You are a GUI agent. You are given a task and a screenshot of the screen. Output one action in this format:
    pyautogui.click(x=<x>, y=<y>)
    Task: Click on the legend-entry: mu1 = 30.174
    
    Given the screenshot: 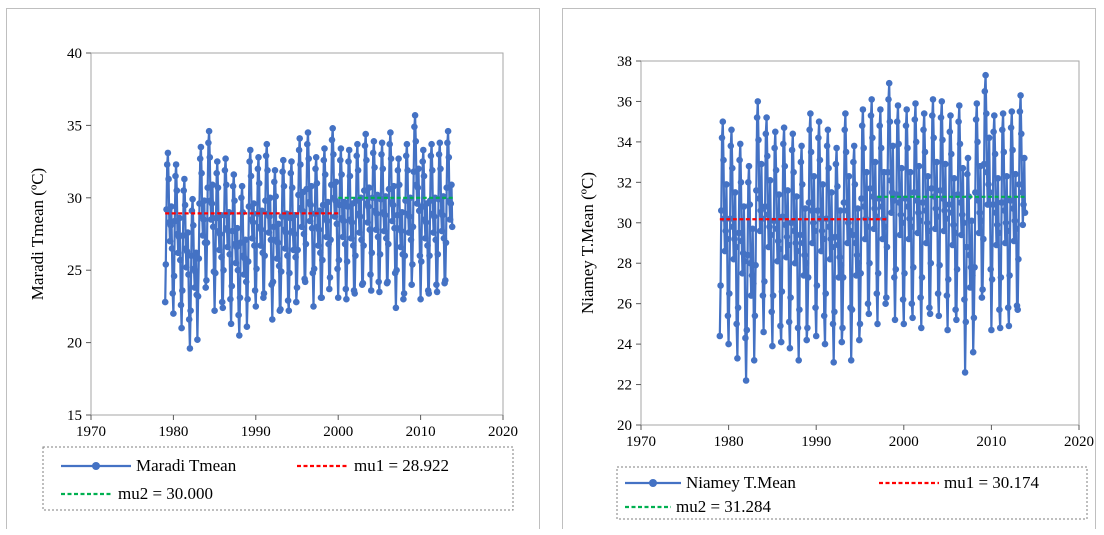 What is the action you would take?
    pyautogui.click(x=992, y=482)
    